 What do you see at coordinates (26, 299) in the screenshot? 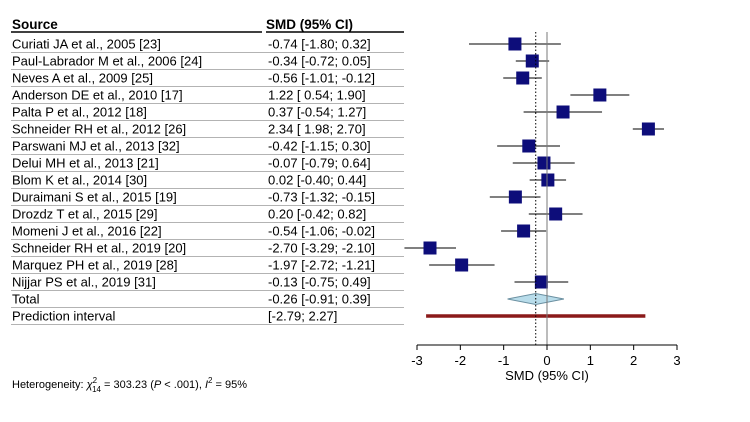
I see `row-source-label: Total` at bounding box center [26, 299].